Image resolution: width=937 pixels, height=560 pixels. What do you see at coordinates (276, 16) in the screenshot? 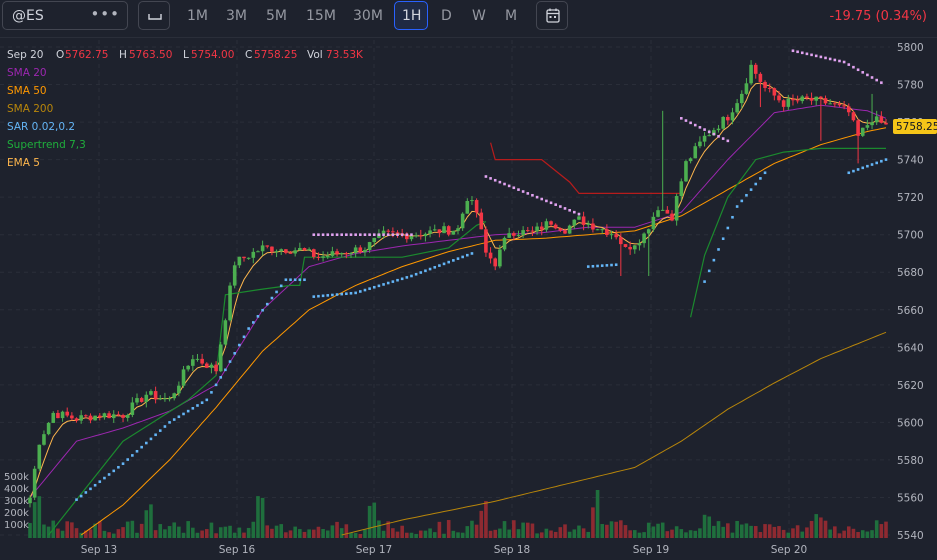
I see `period-5m: 5M` at bounding box center [276, 16].